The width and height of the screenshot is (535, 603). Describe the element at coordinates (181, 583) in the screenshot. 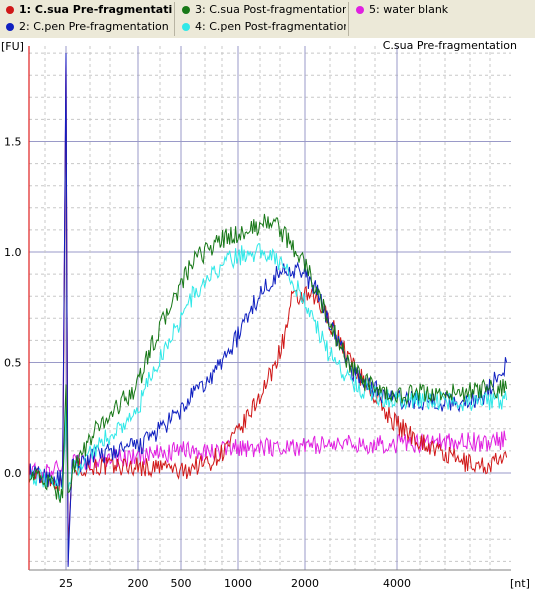

I see `x-tick-label: 500` at that location.